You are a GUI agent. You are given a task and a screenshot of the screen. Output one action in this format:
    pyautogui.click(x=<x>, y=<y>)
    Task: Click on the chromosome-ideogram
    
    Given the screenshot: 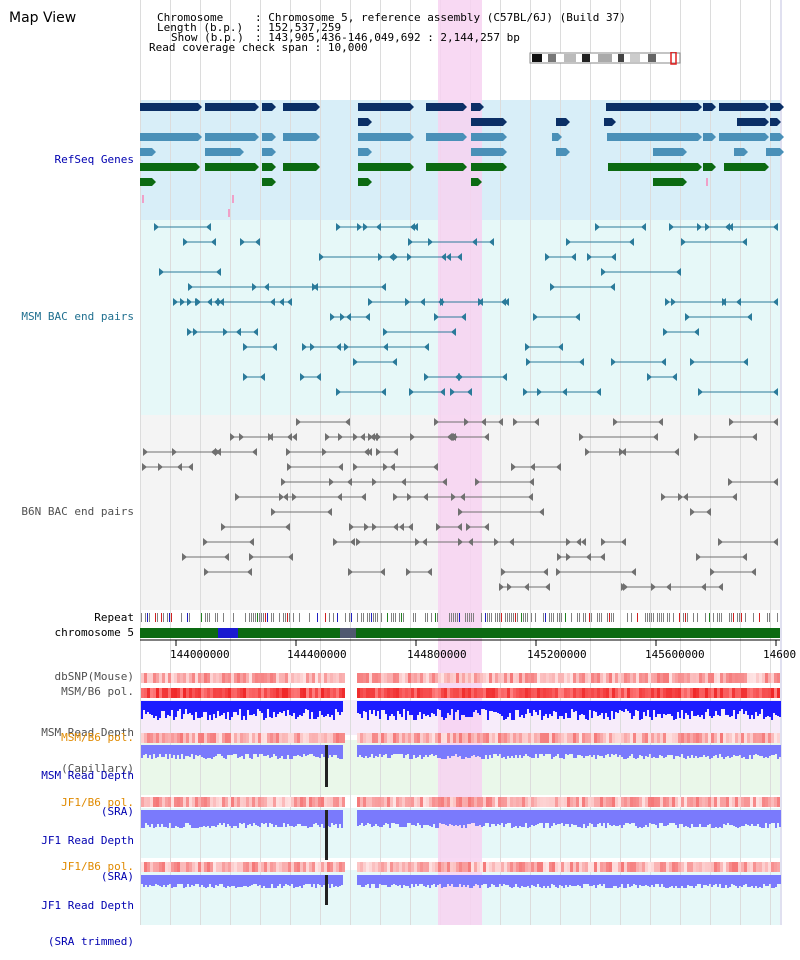 What is the action you would take?
    pyautogui.click(x=608, y=59)
    